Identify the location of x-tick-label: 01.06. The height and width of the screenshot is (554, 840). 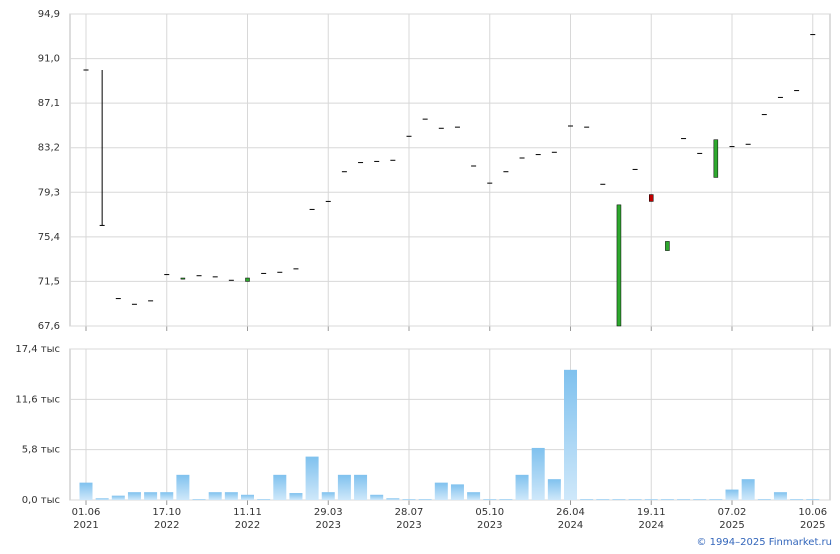
(86, 512).